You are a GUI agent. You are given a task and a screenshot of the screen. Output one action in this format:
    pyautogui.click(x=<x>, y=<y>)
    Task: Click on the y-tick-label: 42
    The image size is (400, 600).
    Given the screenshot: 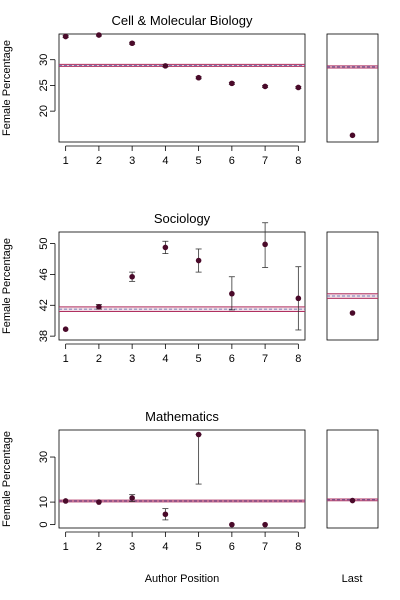 What is the action you would take?
    pyautogui.click(x=44, y=305)
    